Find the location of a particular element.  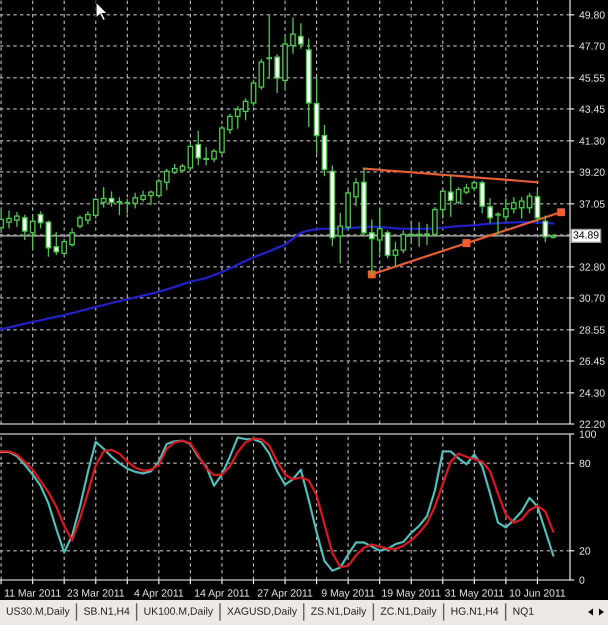

line-series is located at coordinates (450, 176).